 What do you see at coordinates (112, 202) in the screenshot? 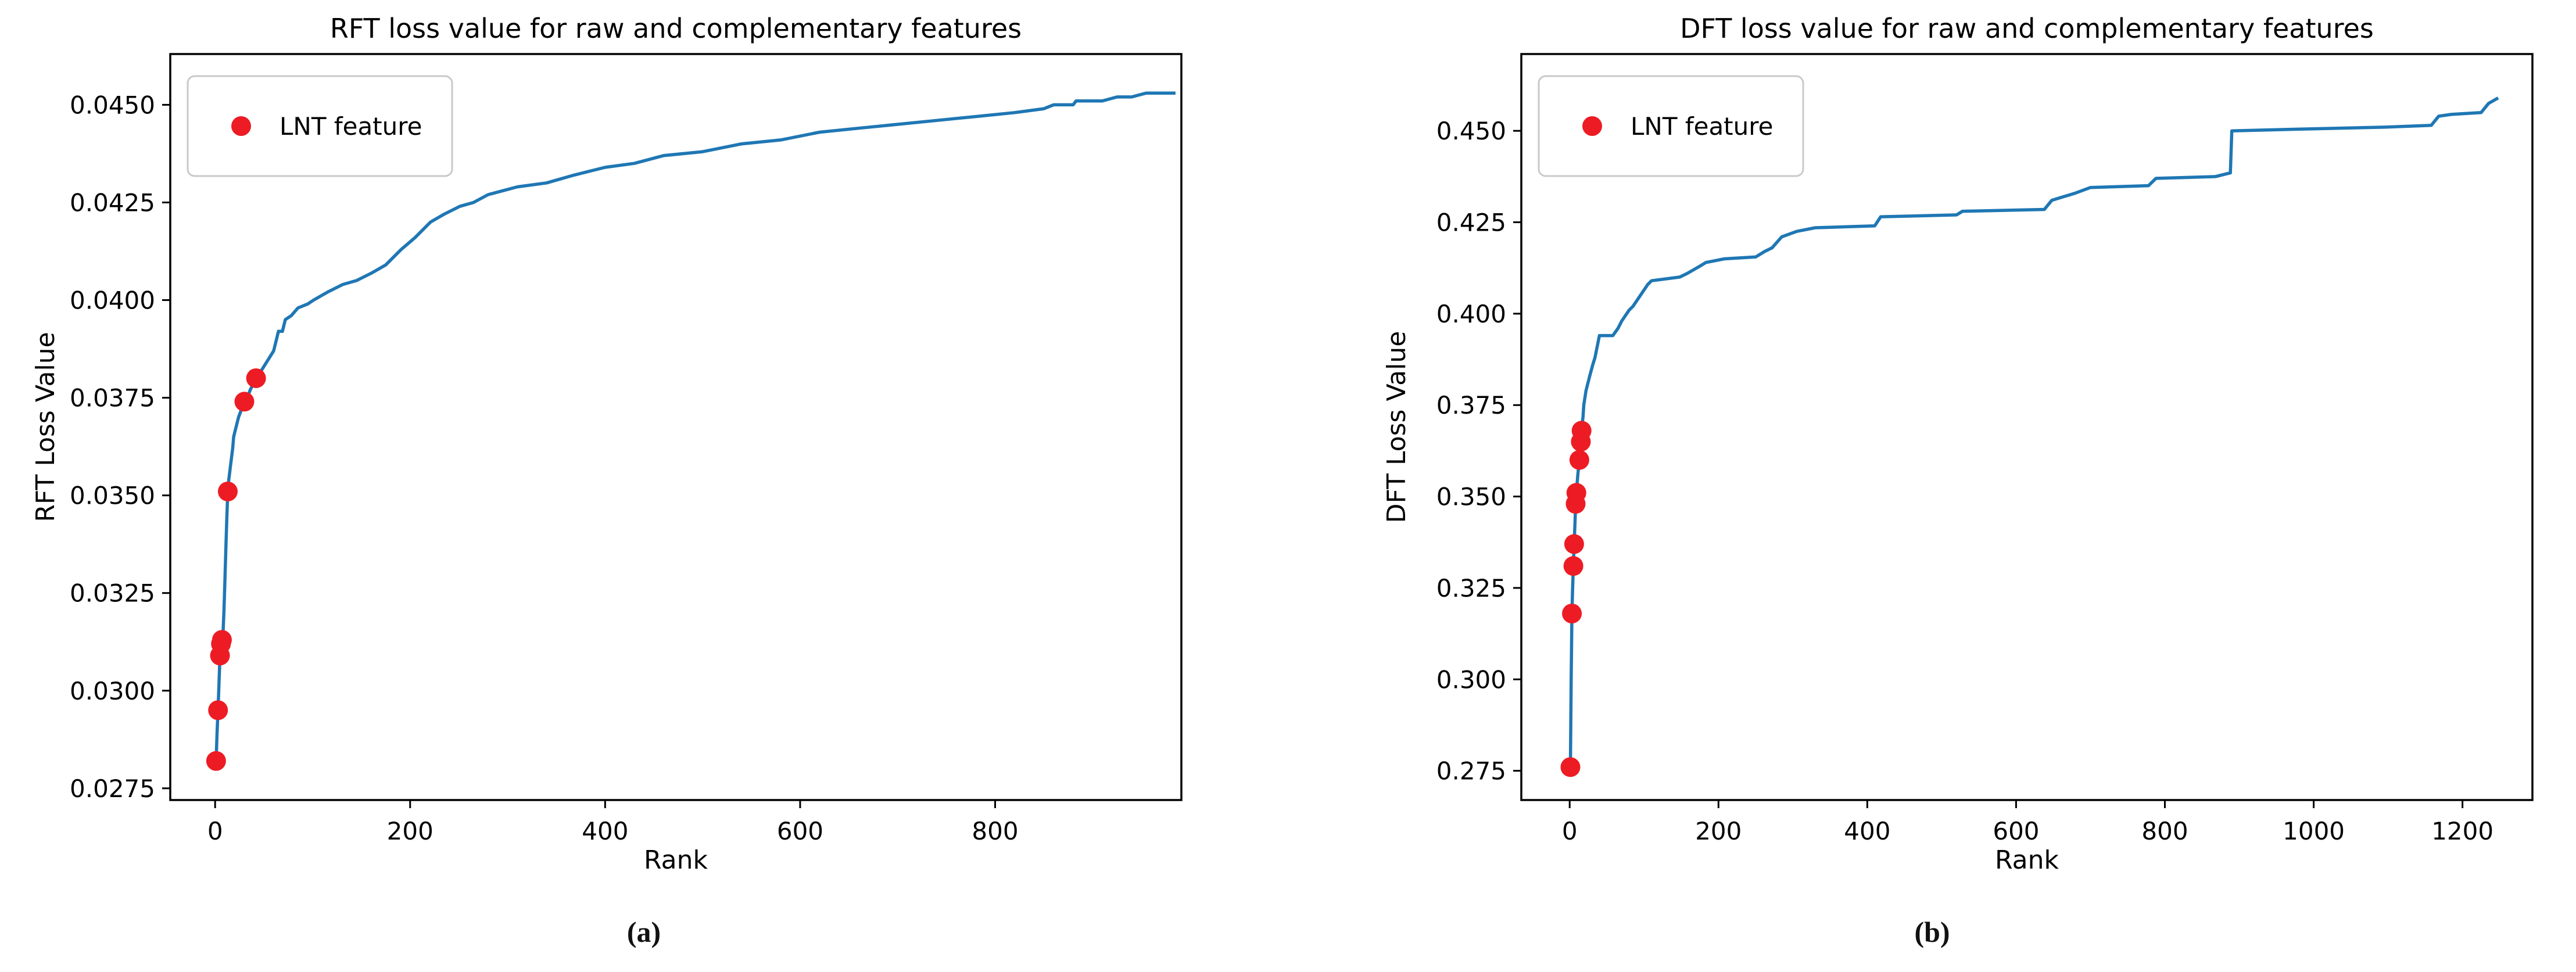
I see `y-tick-label: 0.0425` at bounding box center [112, 202].